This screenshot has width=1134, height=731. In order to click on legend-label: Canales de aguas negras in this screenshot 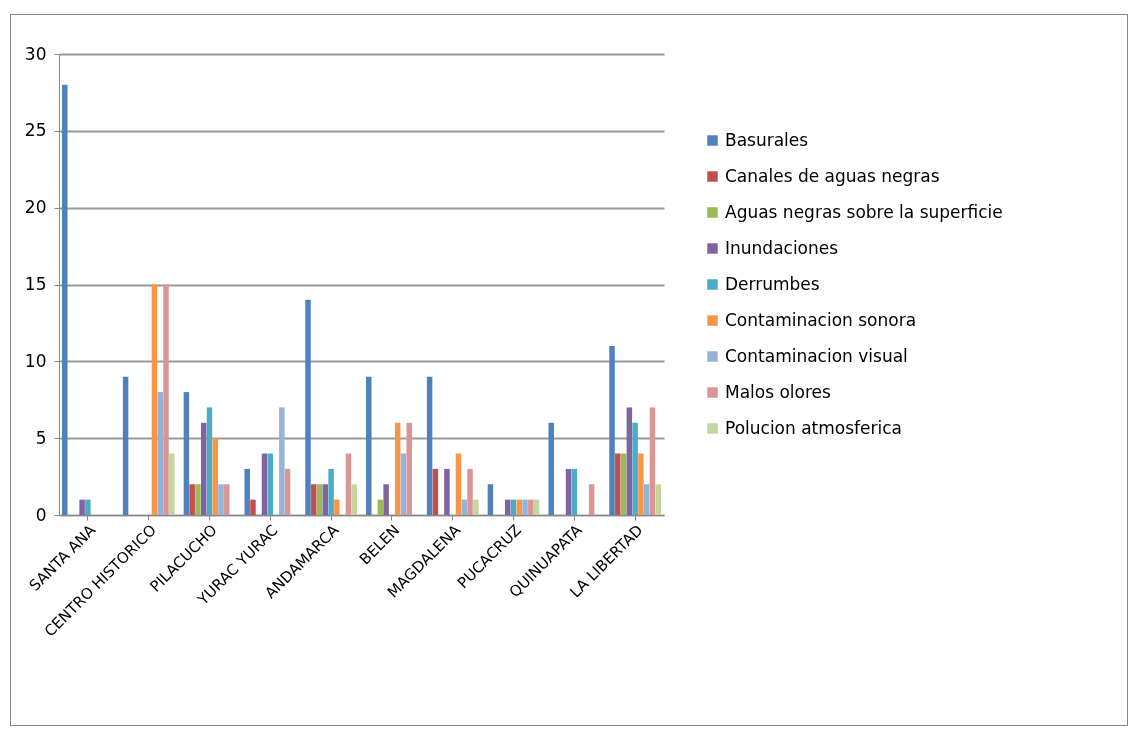, I will do `click(832, 175)`.